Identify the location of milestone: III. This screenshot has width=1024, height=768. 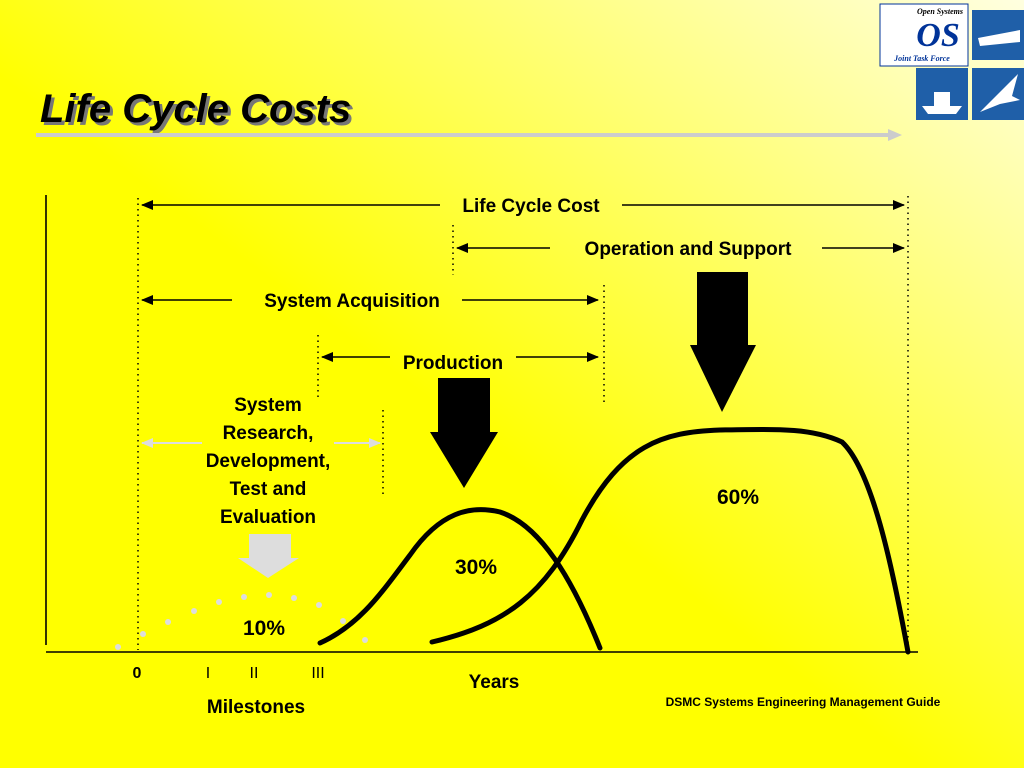
(317, 673).